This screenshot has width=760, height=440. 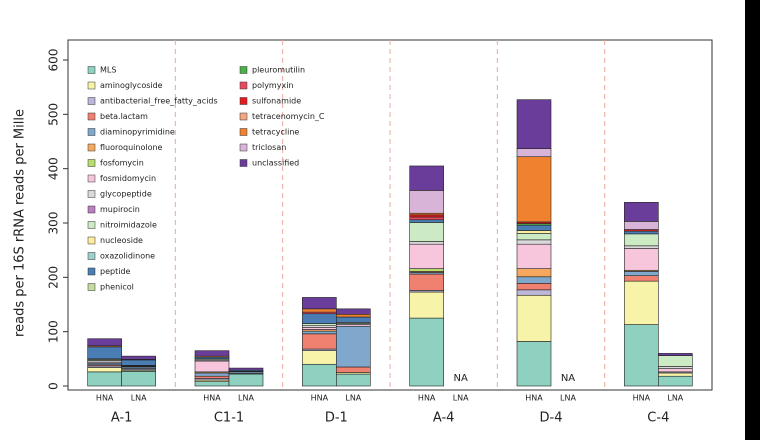 What do you see at coordinates (128, 178) in the screenshot?
I see `legend-label: fosmidomycin` at bounding box center [128, 178].